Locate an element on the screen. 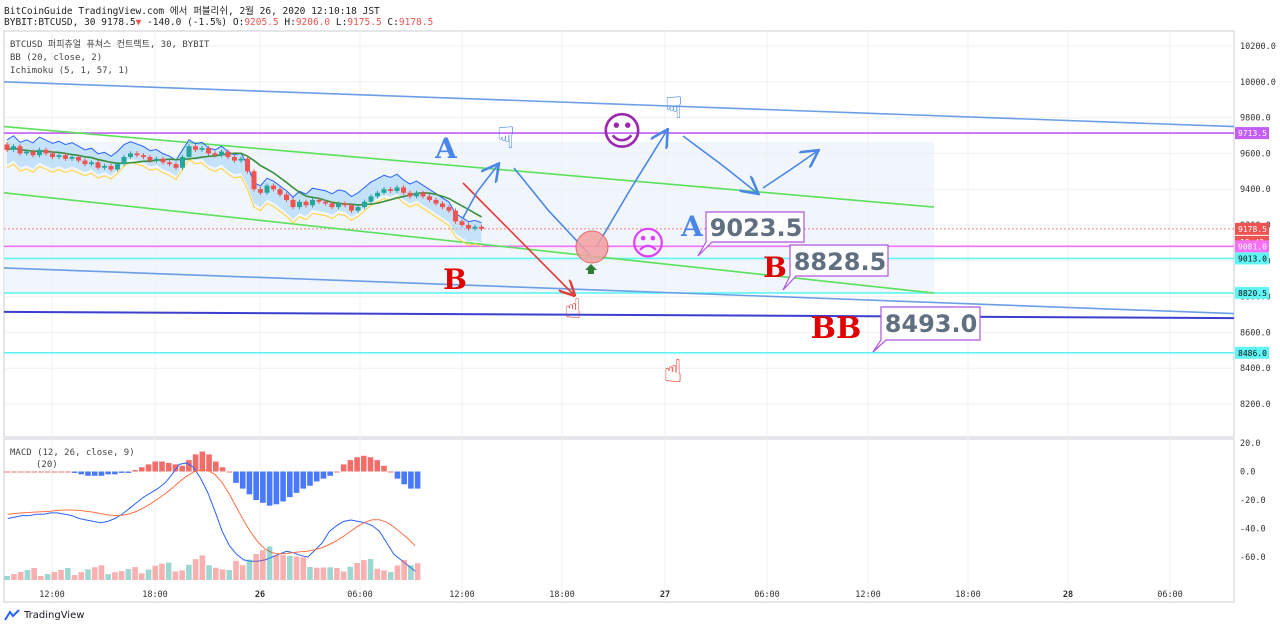  macd-tick-label: -60.0 is located at coordinates (1253, 558).